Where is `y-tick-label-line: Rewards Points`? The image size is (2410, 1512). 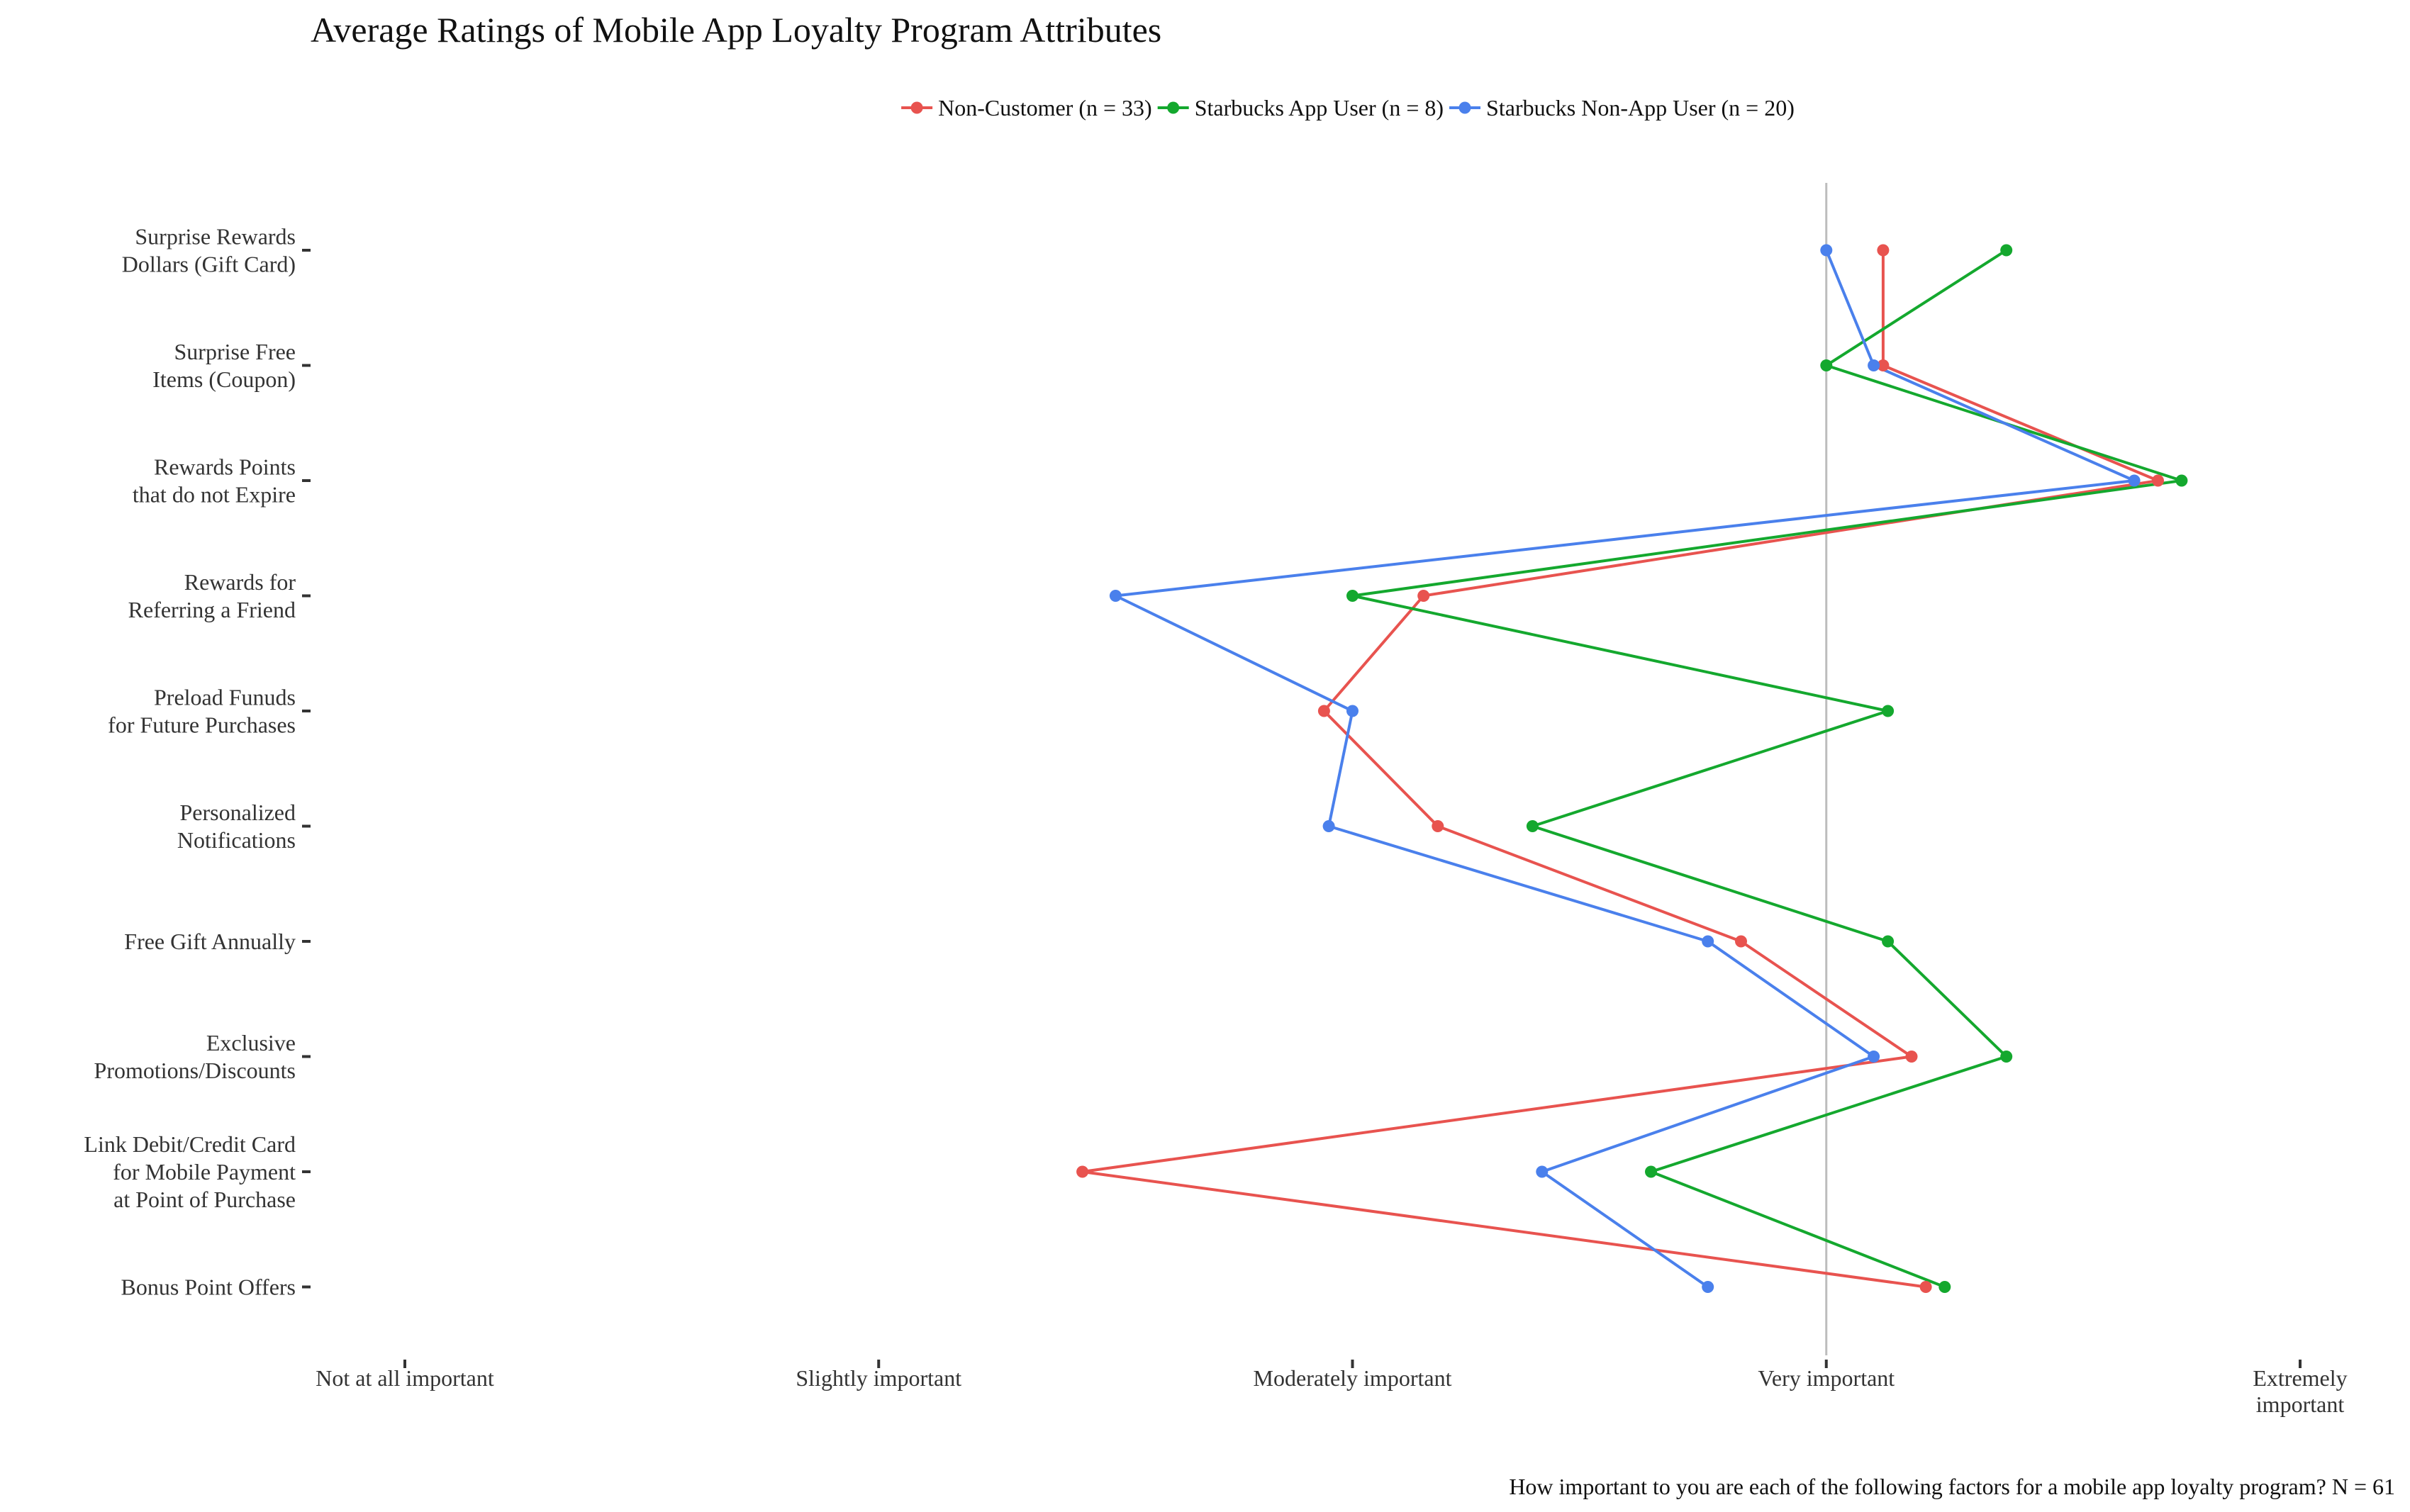
y-tick-label-line: Rewards Points is located at coordinates (225, 467).